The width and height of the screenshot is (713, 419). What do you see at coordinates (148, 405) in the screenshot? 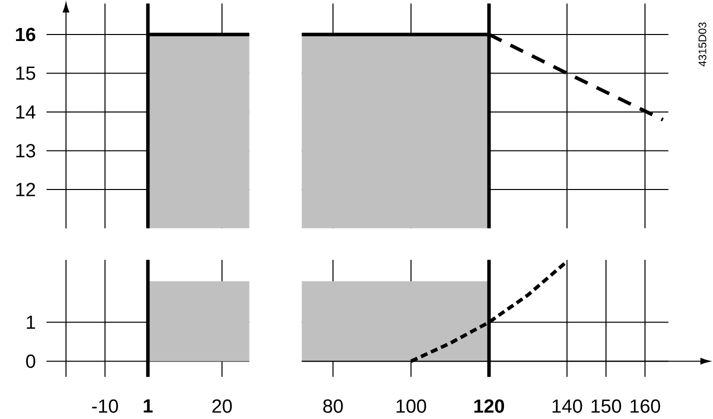
I see `x-tick-label: 1` at bounding box center [148, 405].